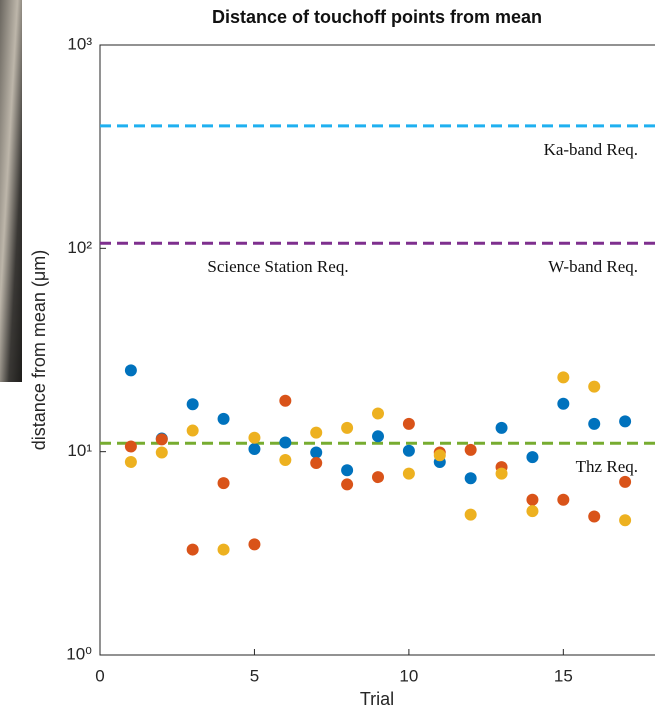  I want to click on x-tick-label: 15, so click(563, 675).